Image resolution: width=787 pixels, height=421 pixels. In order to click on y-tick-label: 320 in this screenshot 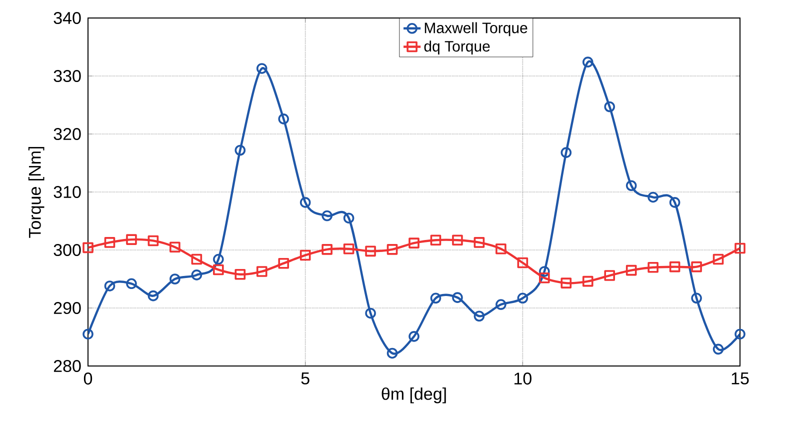, I will do `click(67, 134)`.